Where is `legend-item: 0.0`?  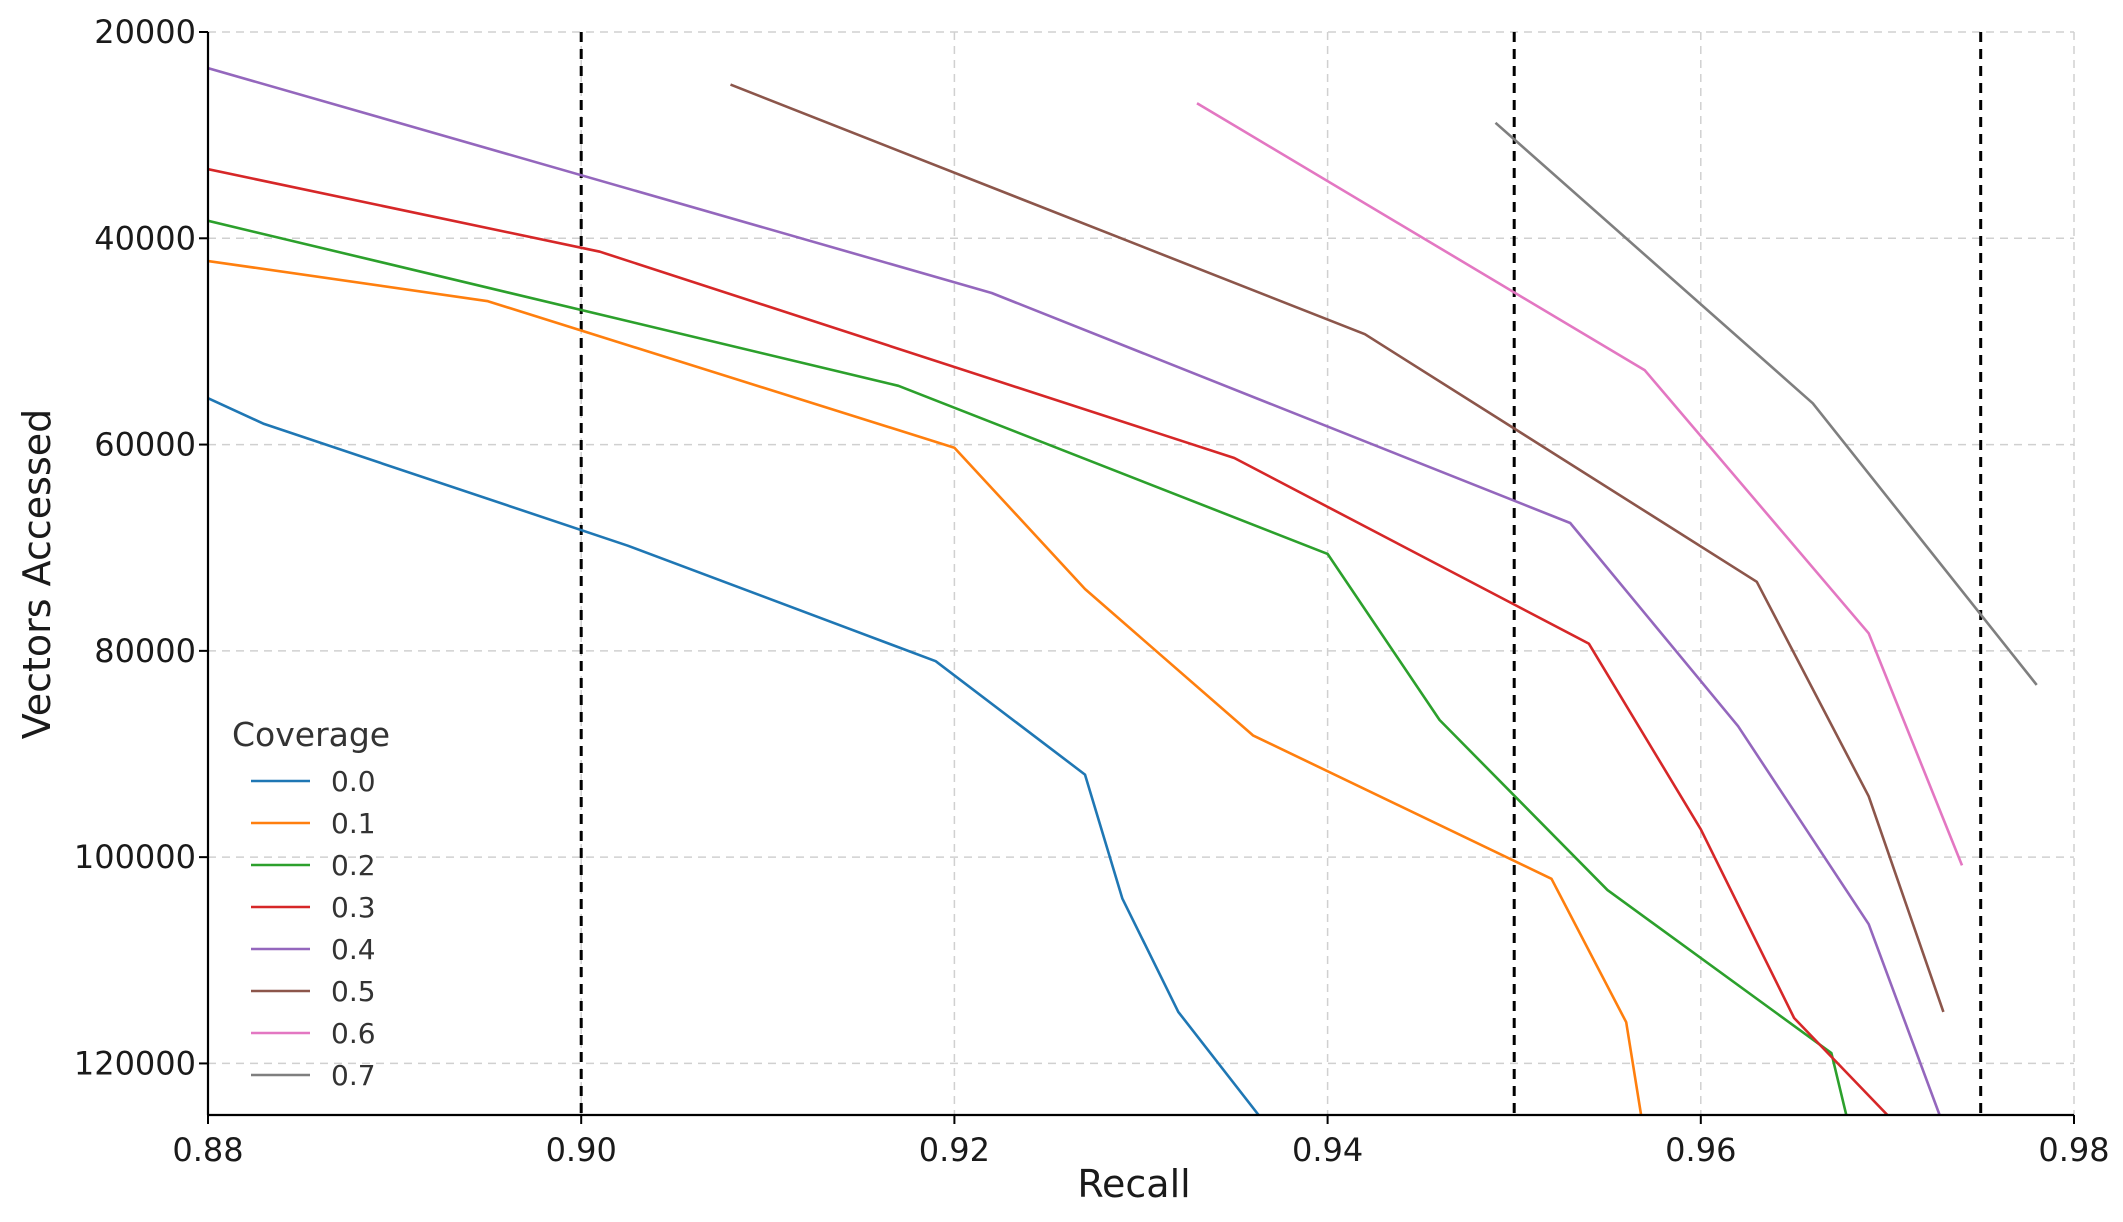
legend-item: 0.0 is located at coordinates (313, 781).